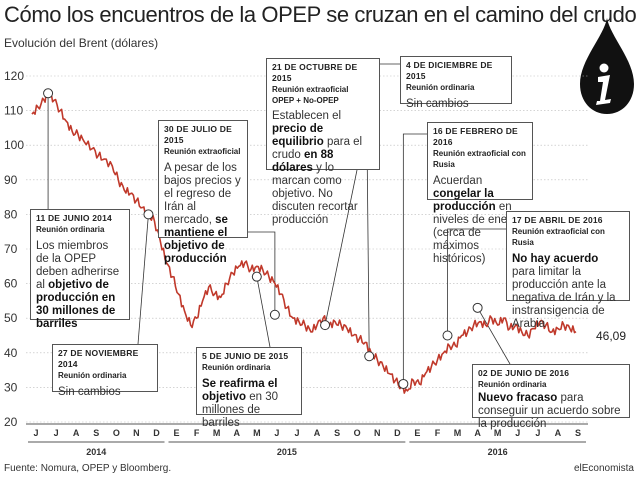 Image resolution: width=640 pixels, height=480 pixels. Describe the element at coordinates (14, 76) in the screenshot. I see `y-tick-label: 120` at that location.